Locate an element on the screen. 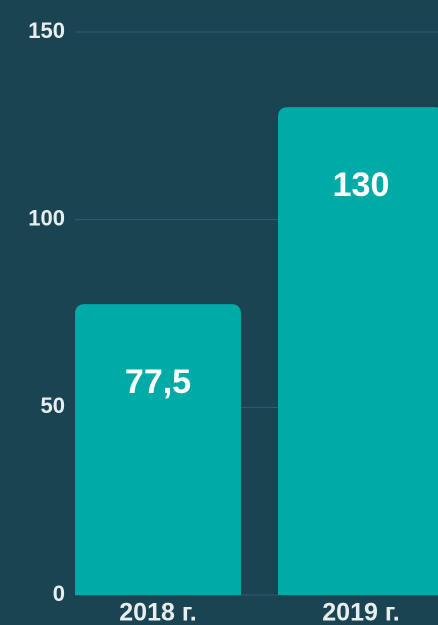  y-tick-label: 100 is located at coordinates (46, 217).